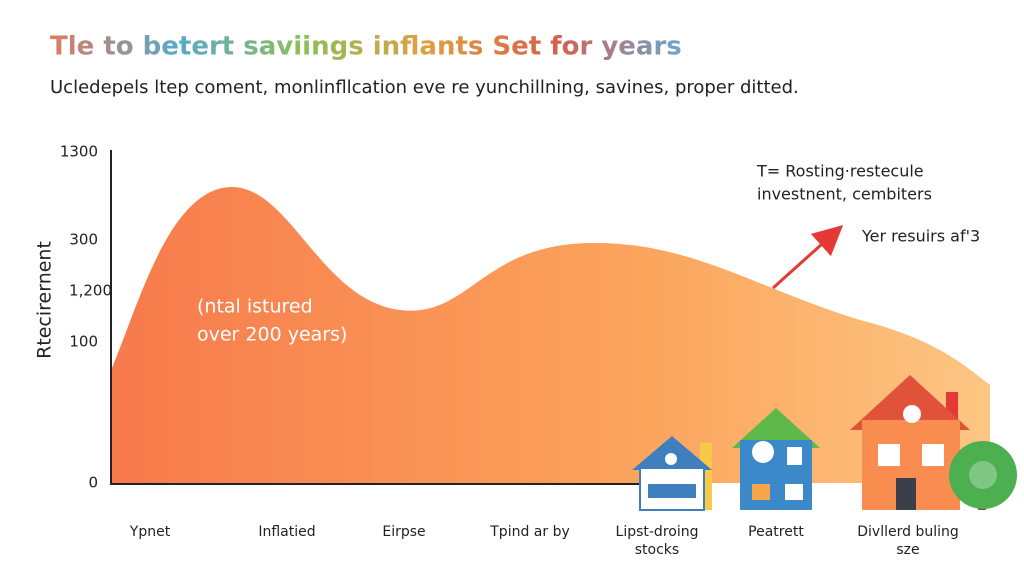 This screenshot has height=585, width=1024. I want to click on house-small, so click(672, 473).